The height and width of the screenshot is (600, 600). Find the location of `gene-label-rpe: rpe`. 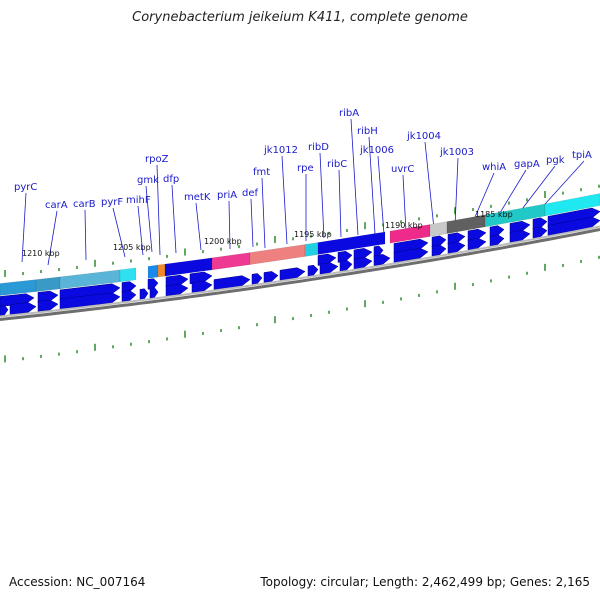

gene-label-rpe: rpe is located at coordinates (305, 168).